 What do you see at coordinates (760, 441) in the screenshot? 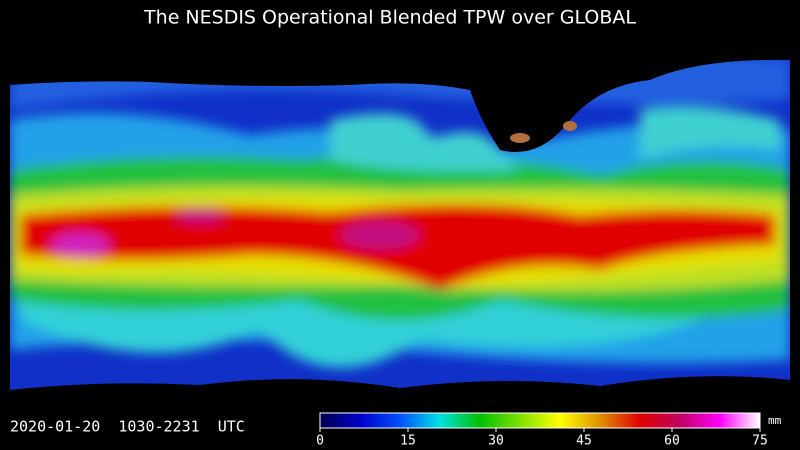
I see `tick-label: 75` at bounding box center [760, 441].